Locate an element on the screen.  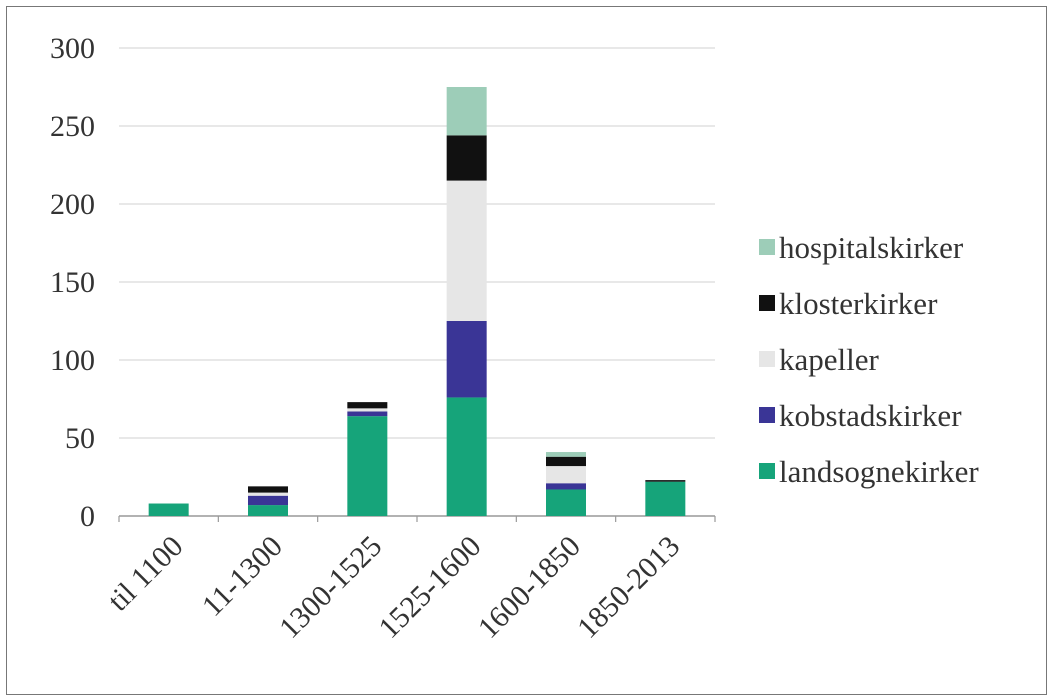
x-tick-label: til 1100 is located at coordinates (146, 574).